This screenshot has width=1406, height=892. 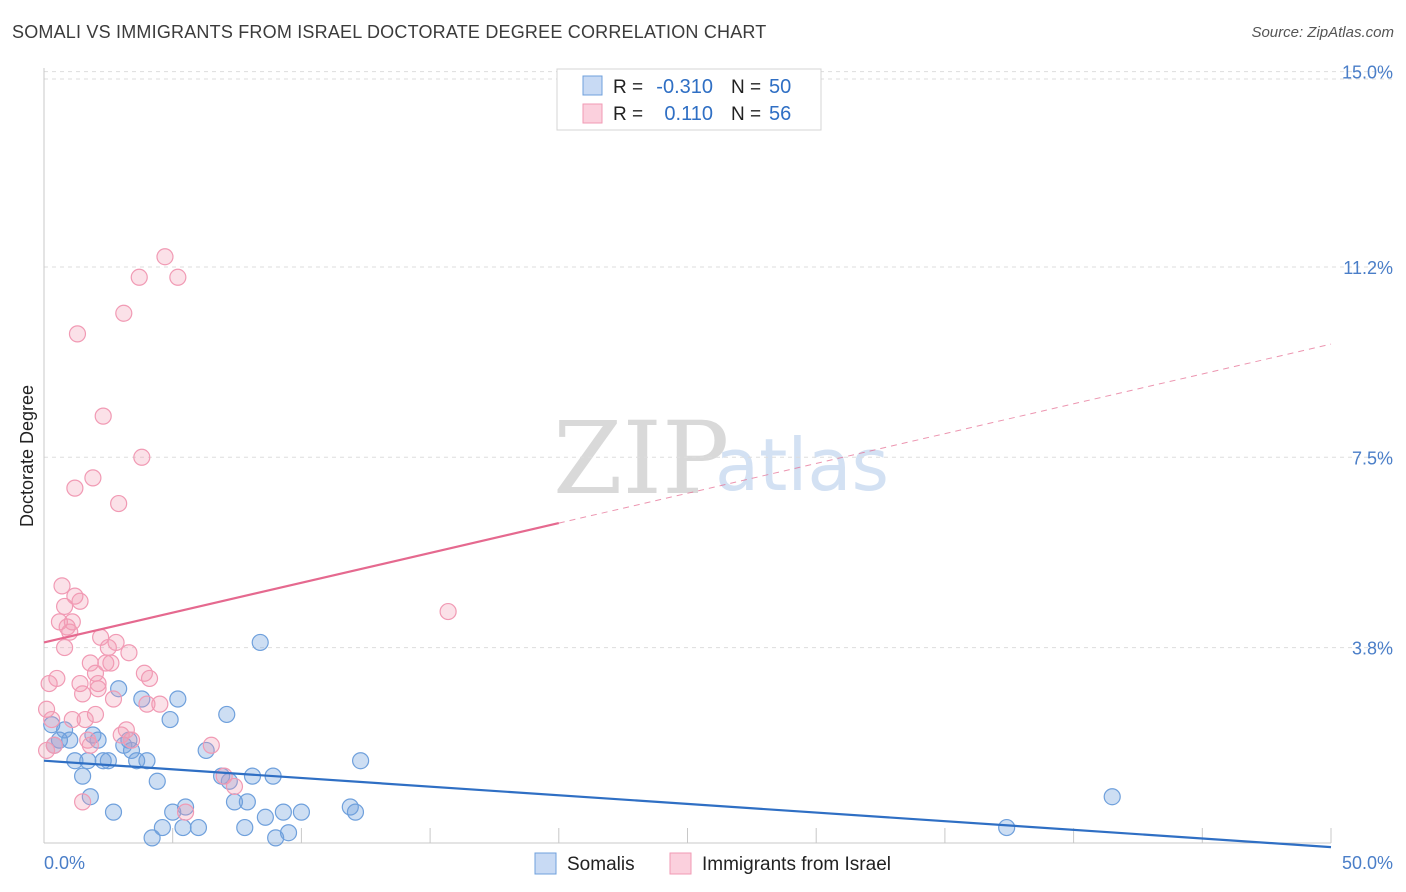 What do you see at coordinates (301, 583) in the screenshot?
I see `trend-line-israel-solid` at bounding box center [301, 583].